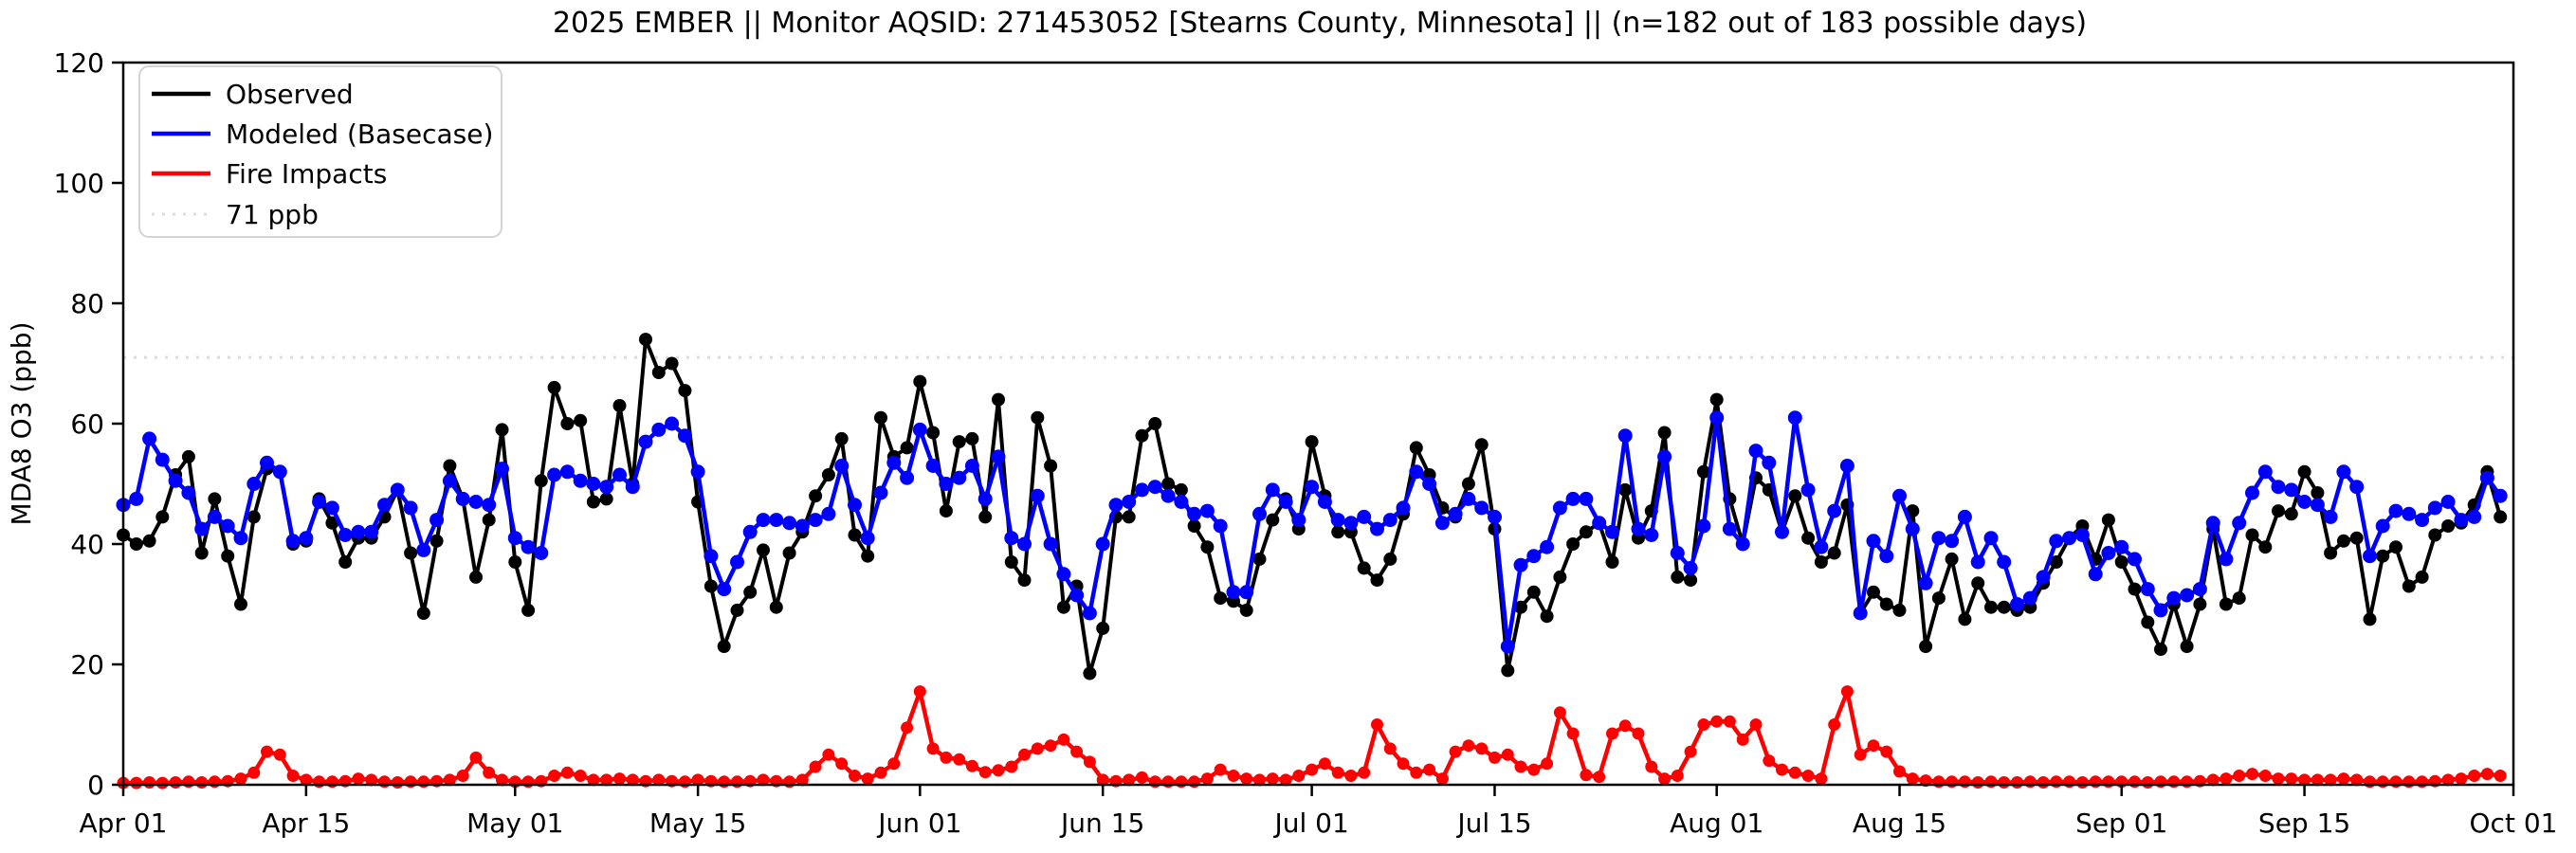 This screenshot has width=2576, height=853. What do you see at coordinates (306, 174) in the screenshot?
I see `legend-label: Fire Impacts` at bounding box center [306, 174].